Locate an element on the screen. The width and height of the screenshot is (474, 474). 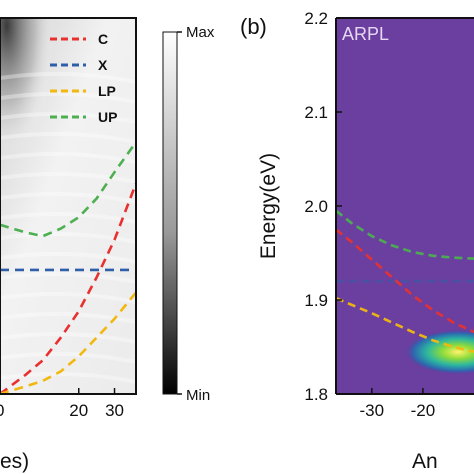
panel-b-x-tick-label: -30 is located at coordinates (371, 410).